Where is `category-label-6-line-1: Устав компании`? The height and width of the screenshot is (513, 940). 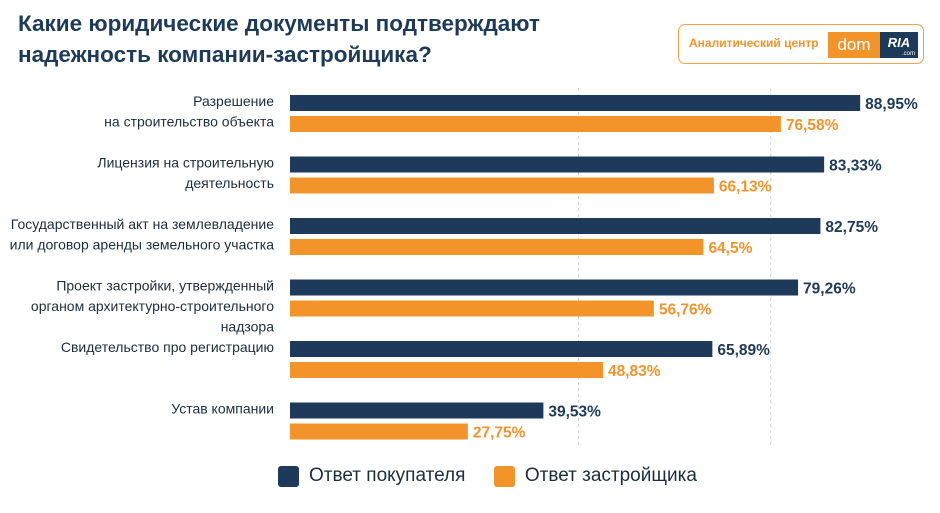 category-label-6-line-1: Устав компании is located at coordinates (222, 409).